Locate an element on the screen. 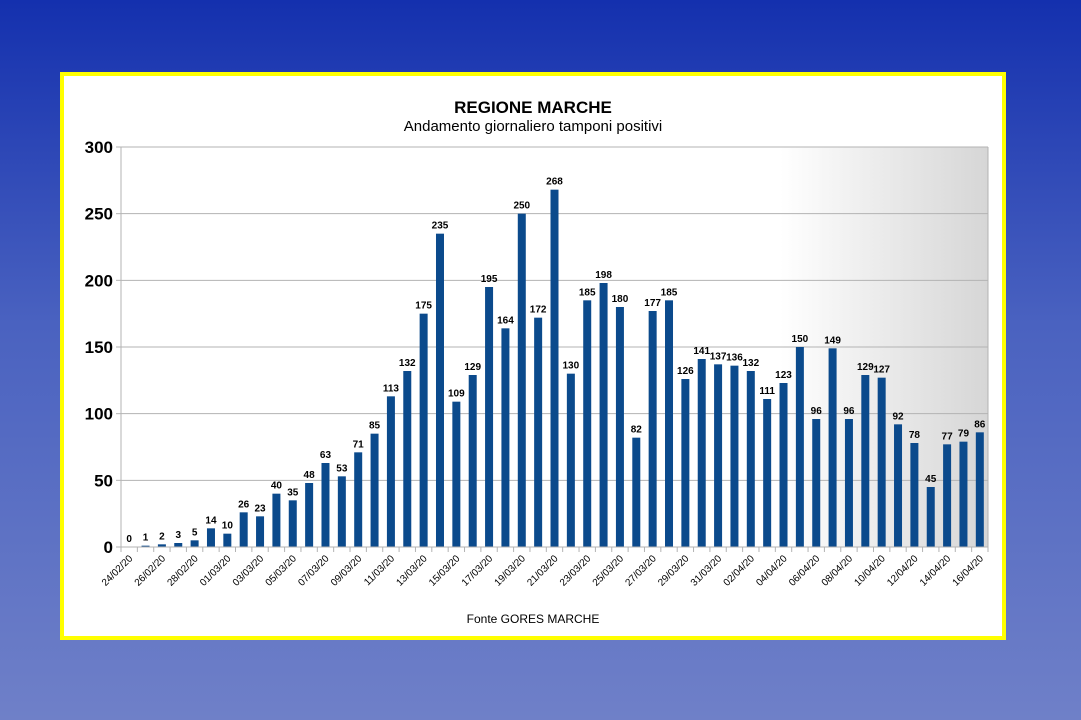 The height and width of the screenshot is (720, 1081). data-label: 150 is located at coordinates (800, 339).